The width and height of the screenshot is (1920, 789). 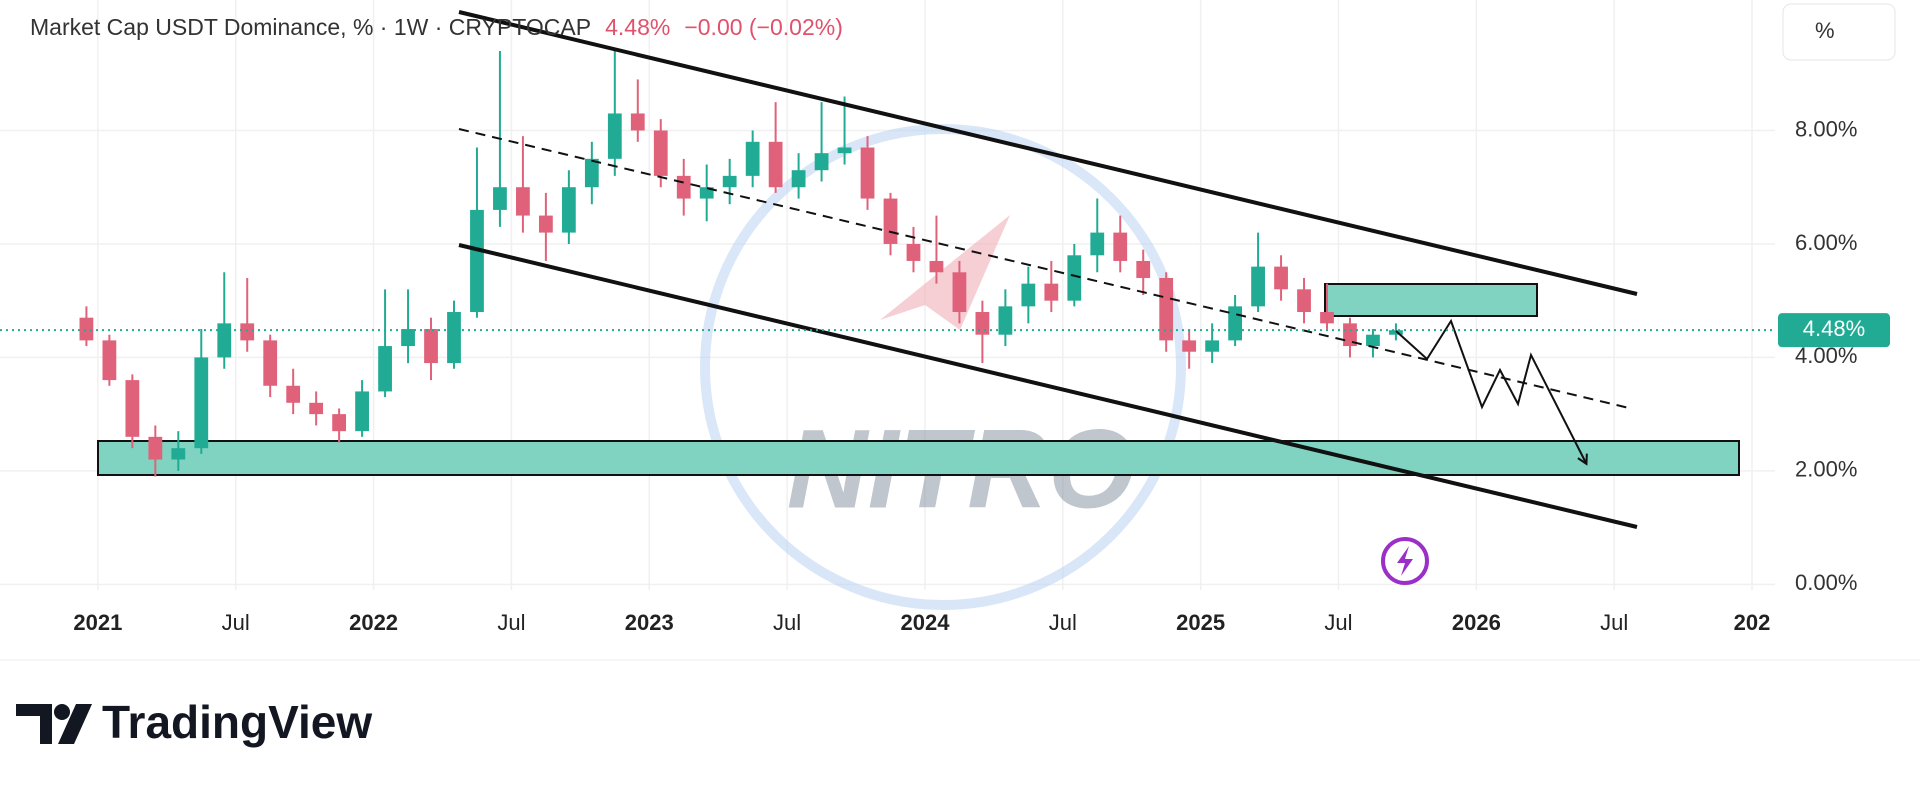 What do you see at coordinates (1490, 390) in the screenshot?
I see `projection-path` at bounding box center [1490, 390].